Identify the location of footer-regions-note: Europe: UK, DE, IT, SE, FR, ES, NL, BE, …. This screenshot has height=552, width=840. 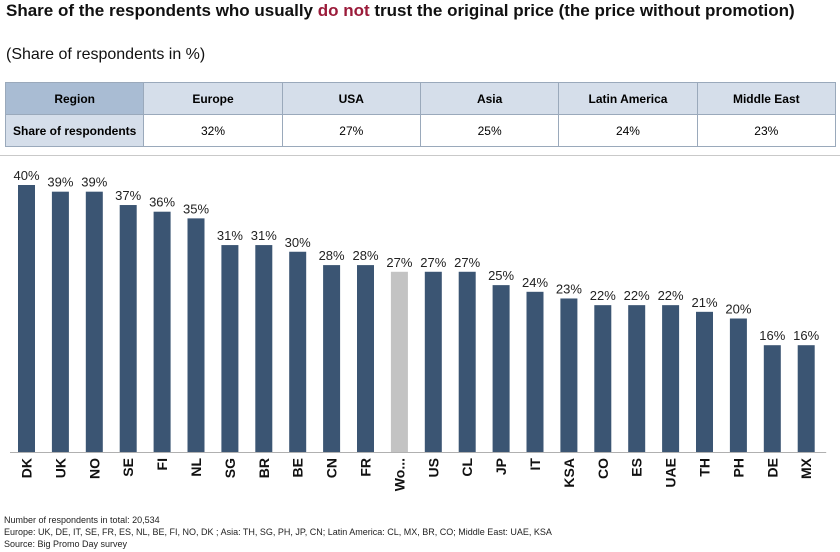
(278, 532).